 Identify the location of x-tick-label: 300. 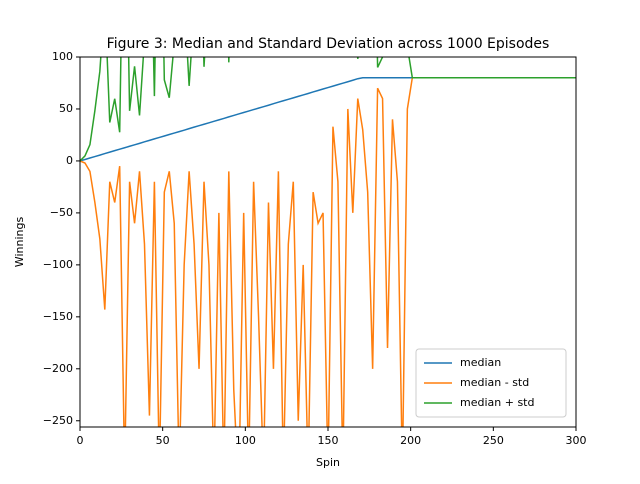
(576, 440).